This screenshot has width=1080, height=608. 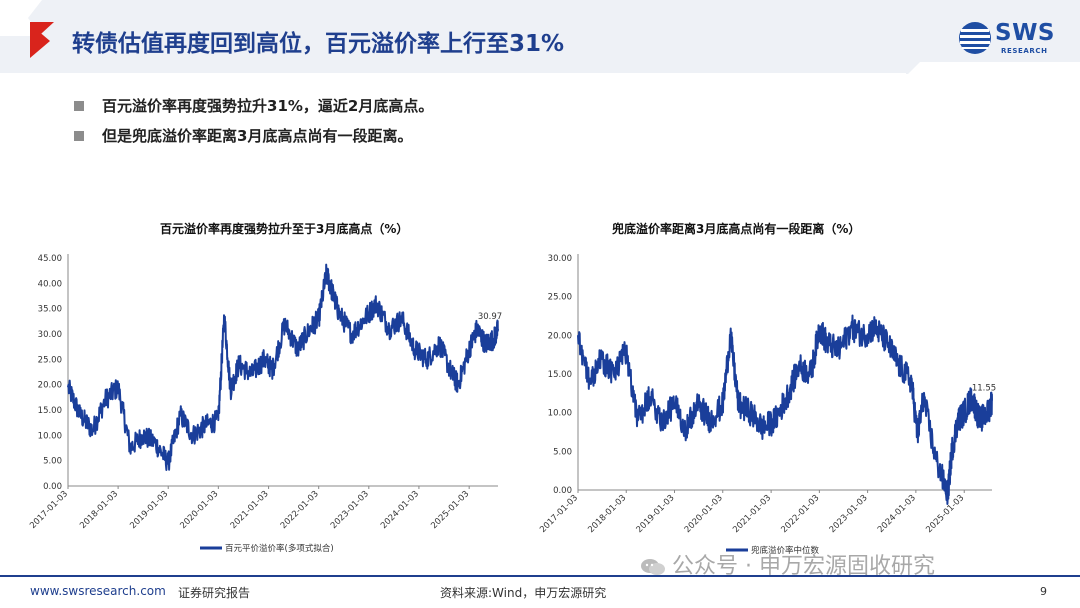 What do you see at coordinates (98, 591) in the screenshot?
I see `footer-url-link: www.swsresearch.com` at bounding box center [98, 591].